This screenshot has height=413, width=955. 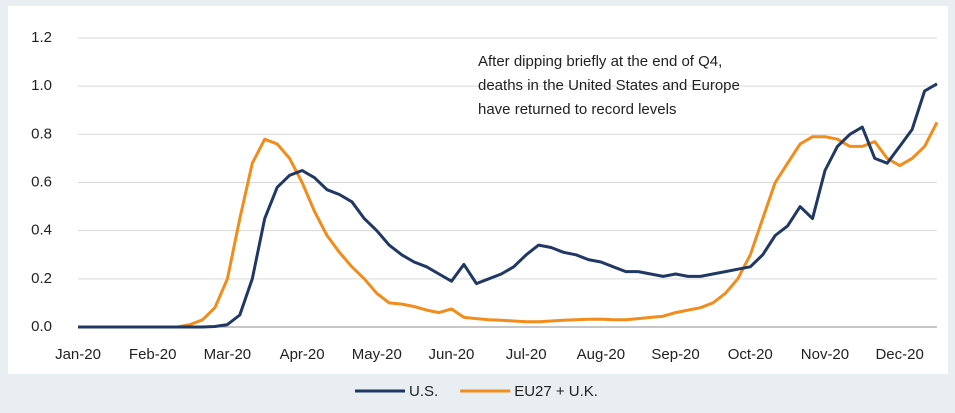 What do you see at coordinates (526, 354) in the screenshot?
I see `x-tick-label: Jul-20` at bounding box center [526, 354].